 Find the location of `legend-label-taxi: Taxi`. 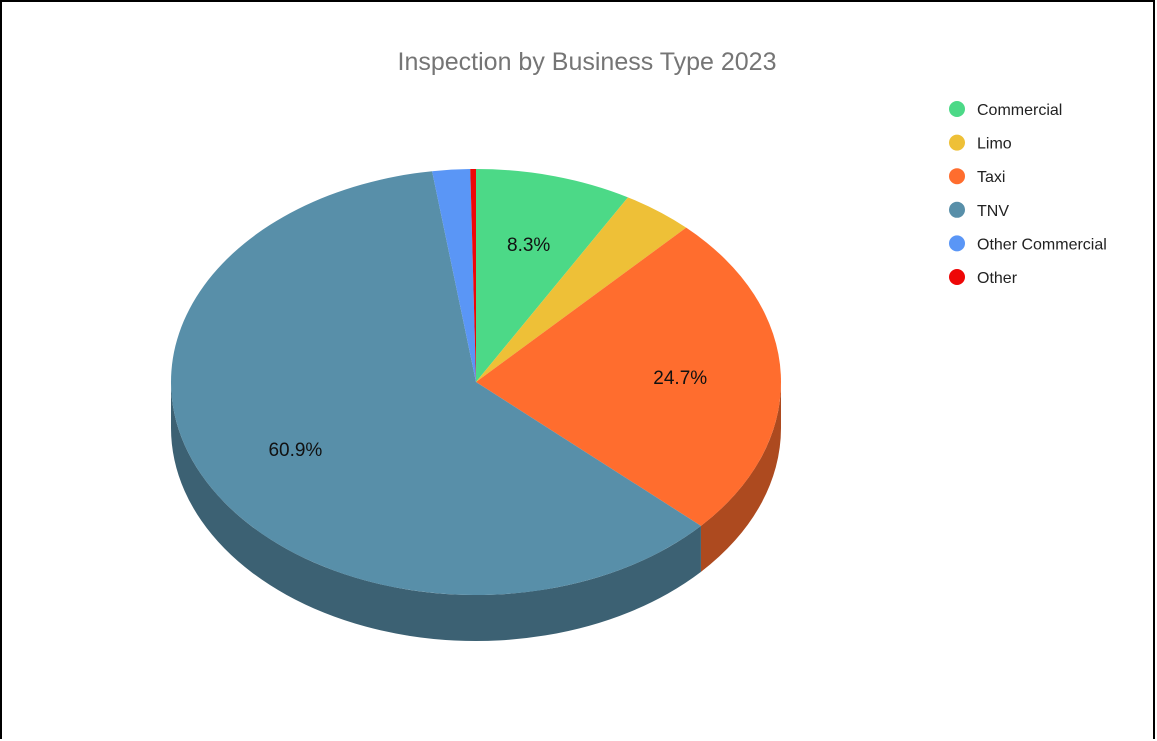

legend-label-taxi: Taxi is located at coordinates (991, 177).